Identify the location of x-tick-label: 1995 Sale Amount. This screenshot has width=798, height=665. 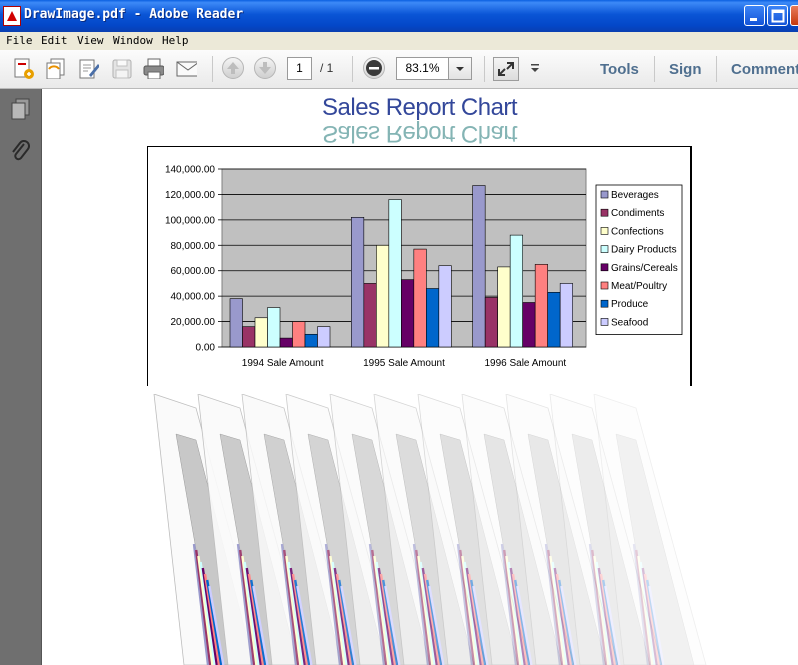
(404, 363).